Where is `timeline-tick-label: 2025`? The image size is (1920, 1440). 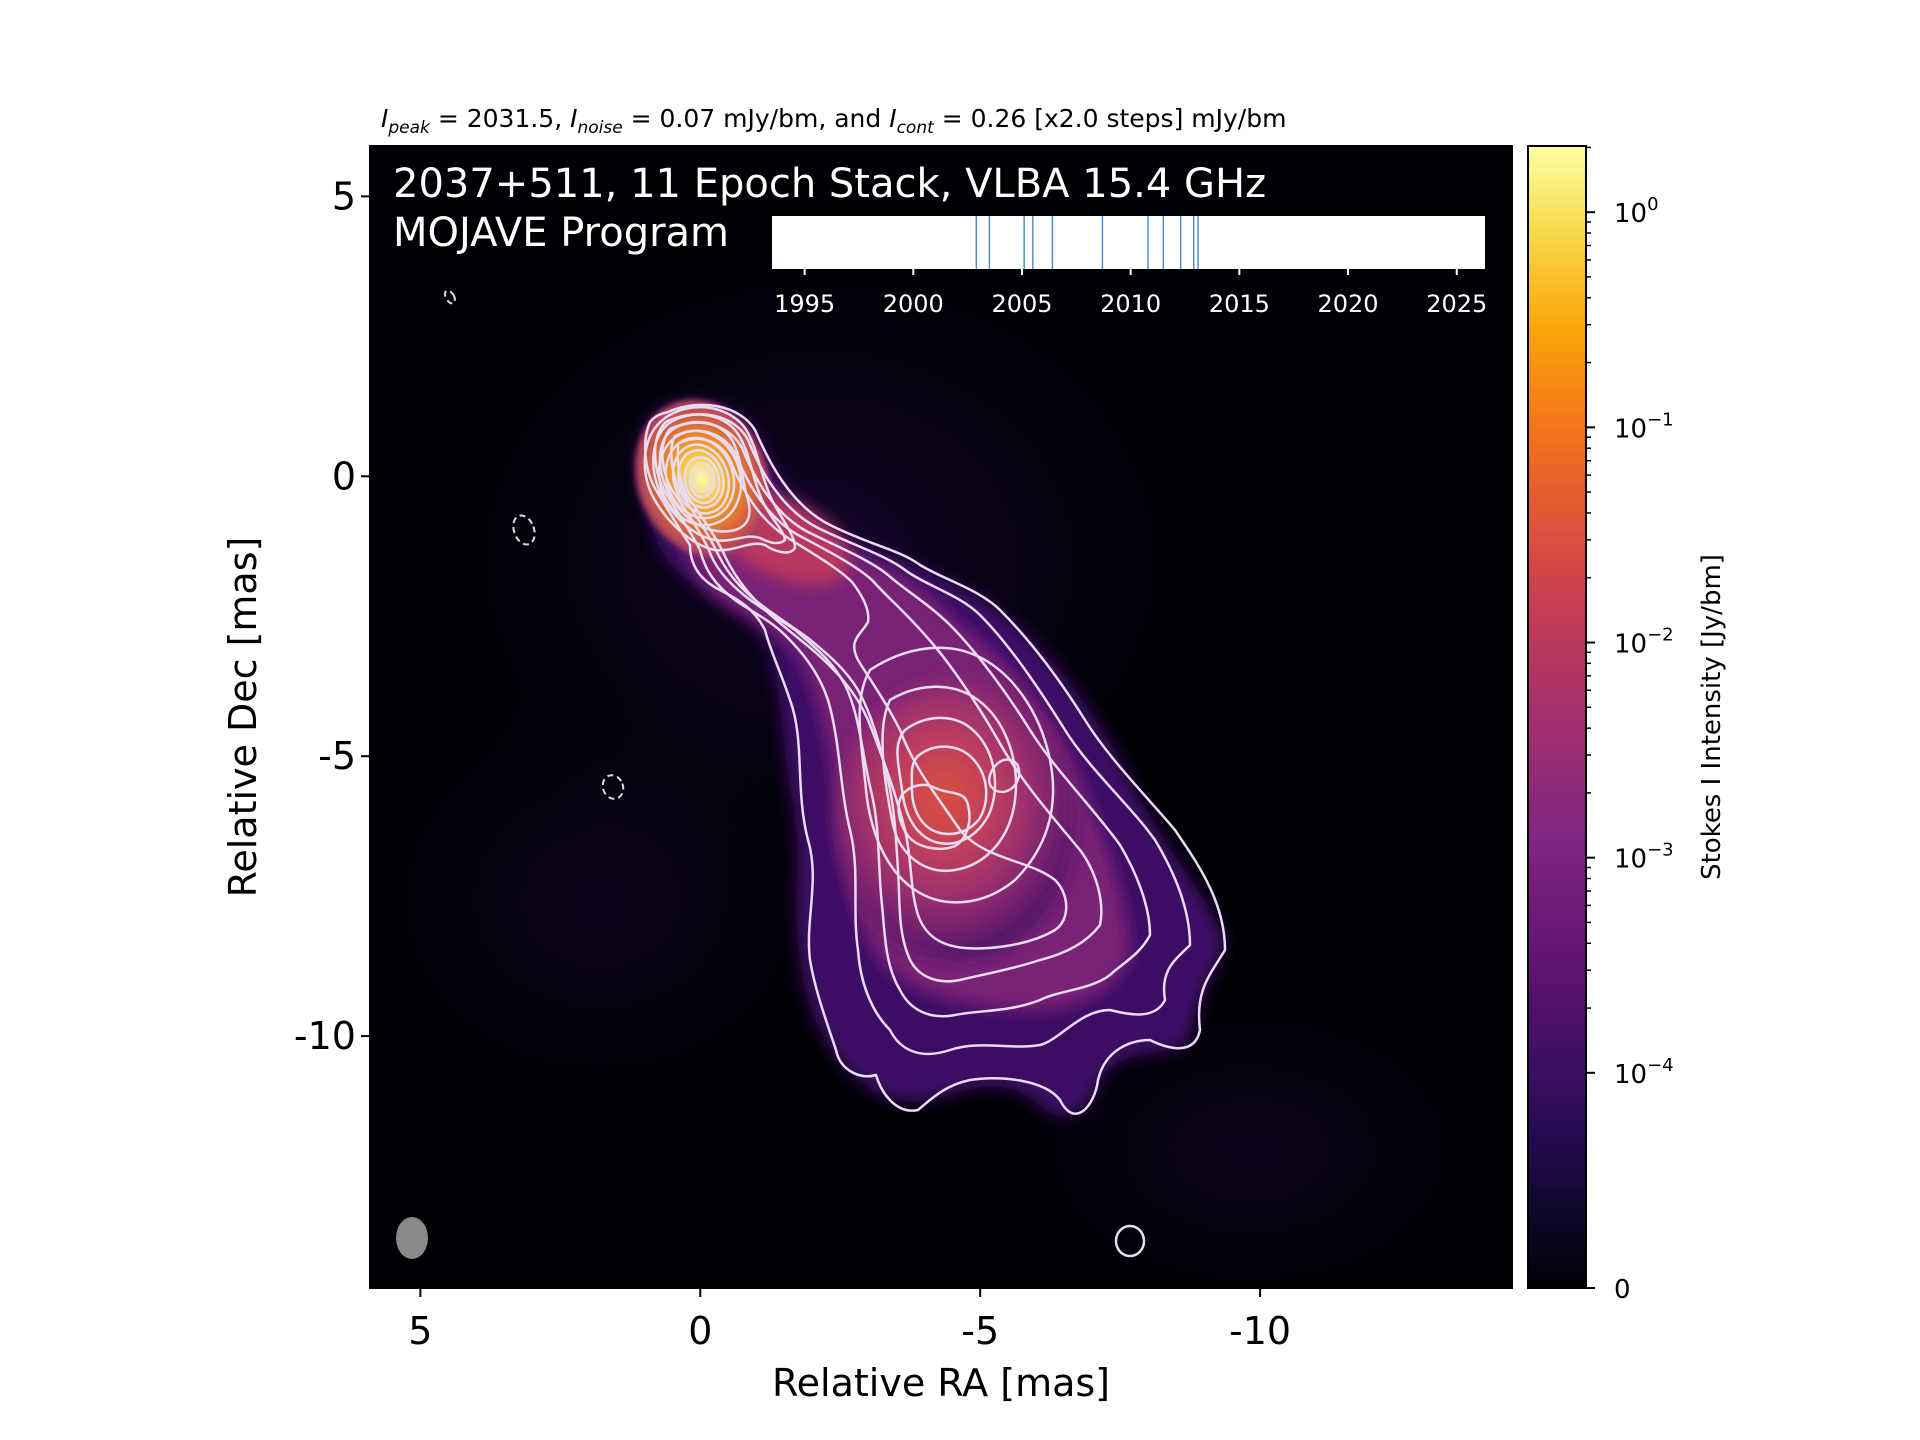 timeline-tick-label: 2025 is located at coordinates (1456, 304).